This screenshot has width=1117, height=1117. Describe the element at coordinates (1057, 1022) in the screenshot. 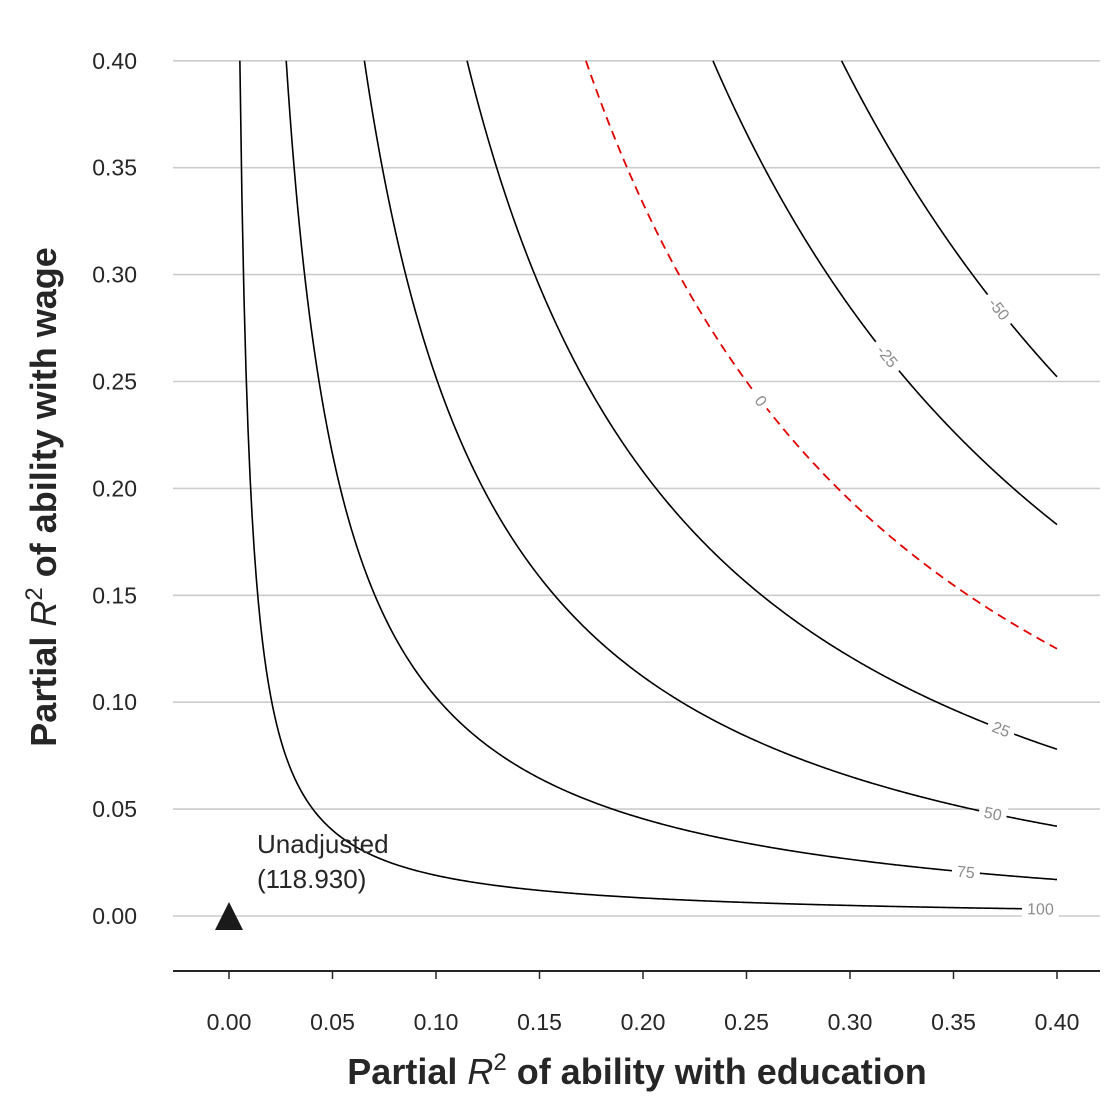

I see `x-tick-label: 0.40` at that location.